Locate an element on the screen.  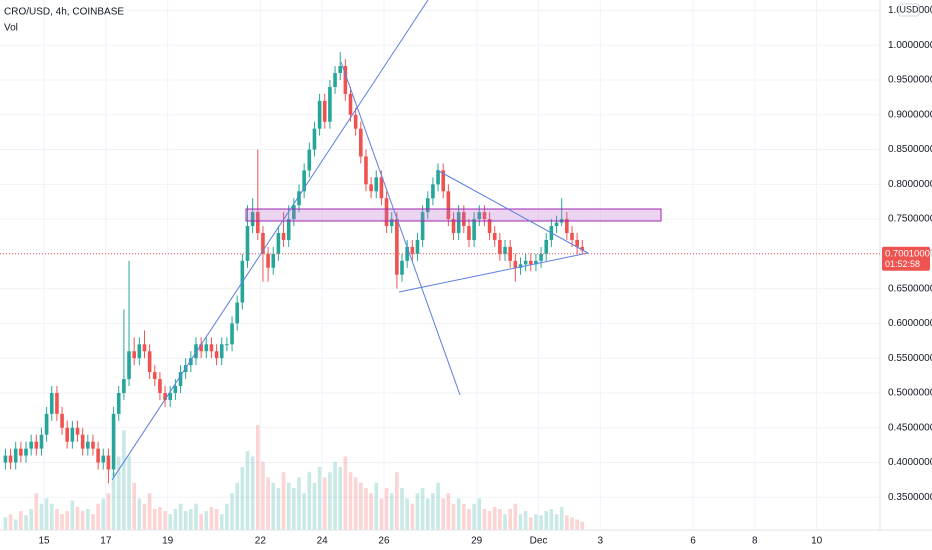
symbol-title: CRO/USD, 4h, COINBASE is located at coordinates (64, 12).